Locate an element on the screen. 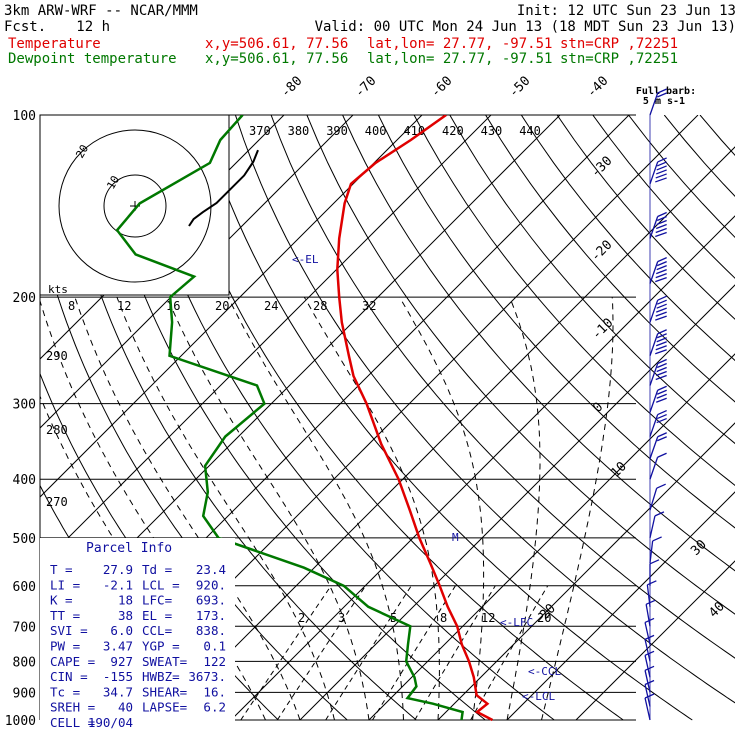  parcel-info-cell: 920. is located at coordinates (211, 584).